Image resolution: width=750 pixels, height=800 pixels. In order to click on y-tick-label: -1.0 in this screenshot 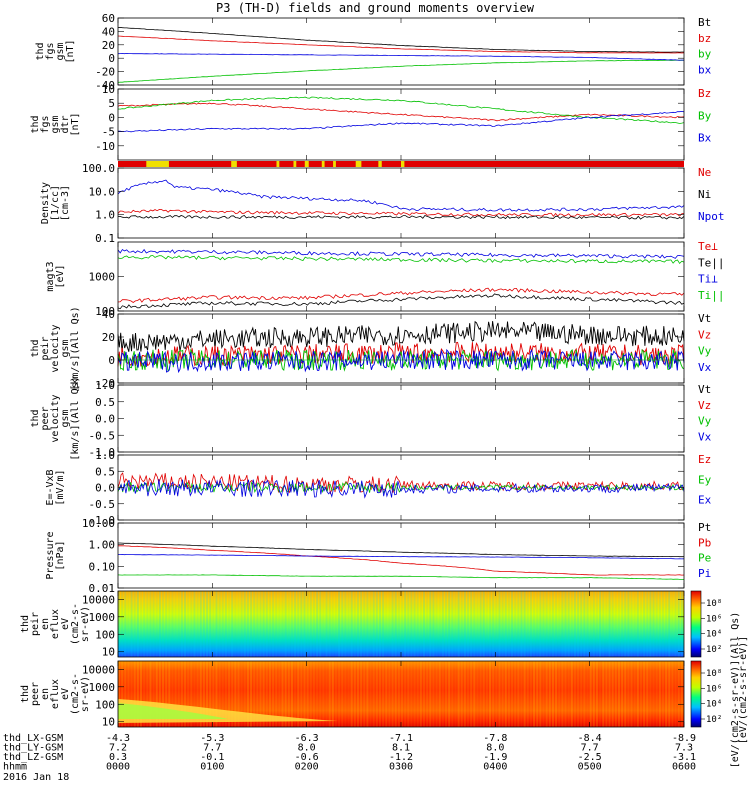, I will do `click(102, 452)`.